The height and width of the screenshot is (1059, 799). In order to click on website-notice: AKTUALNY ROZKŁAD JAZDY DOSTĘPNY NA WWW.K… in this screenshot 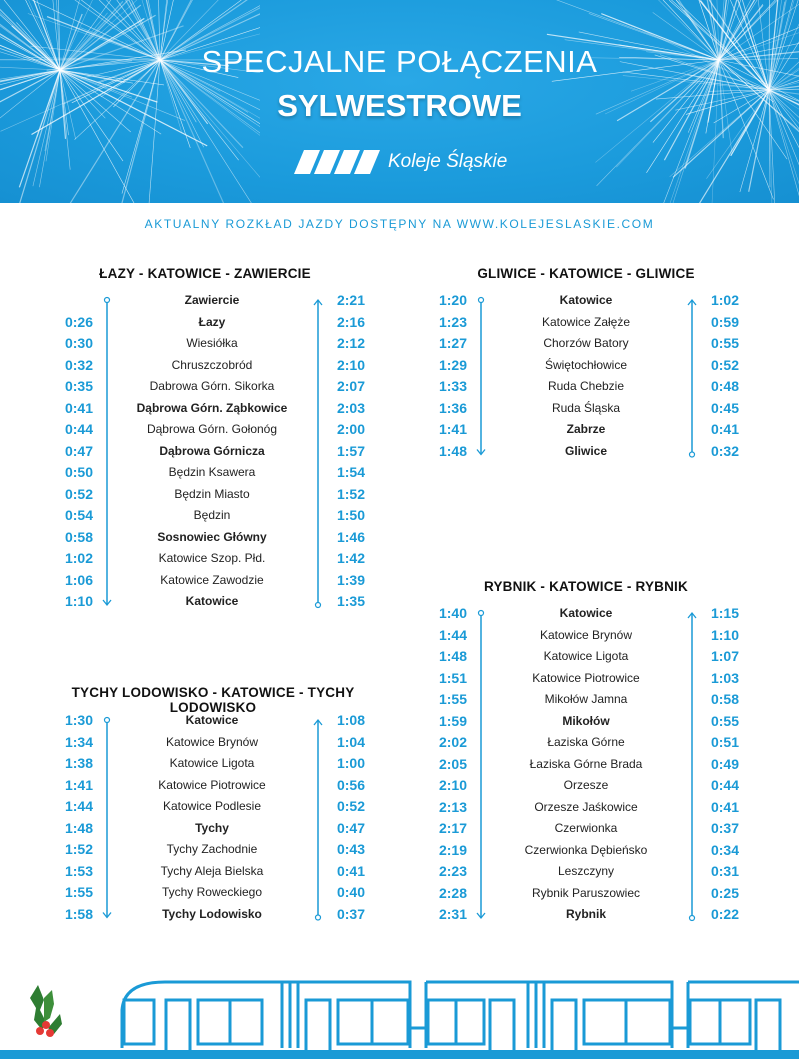, I will do `click(399, 224)`.